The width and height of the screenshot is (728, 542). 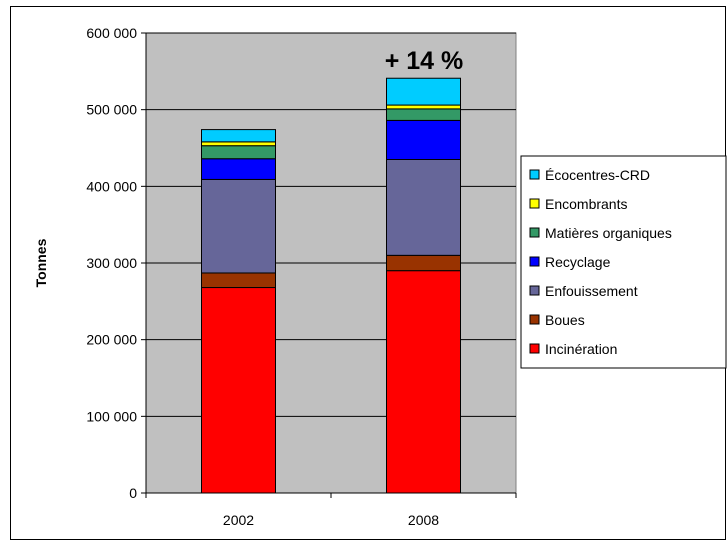 I want to click on x-ticks: 2002 2008, so click(x=331, y=510).